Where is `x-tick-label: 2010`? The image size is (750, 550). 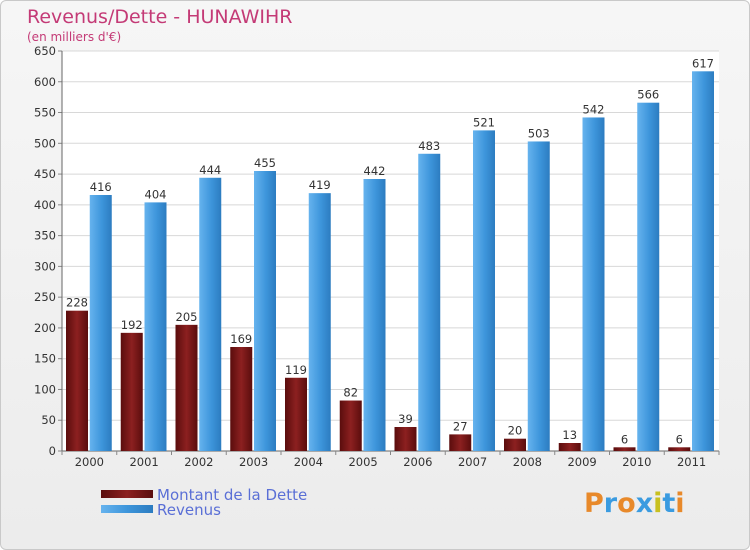
x-tick-label: 2010 is located at coordinates (636, 462).